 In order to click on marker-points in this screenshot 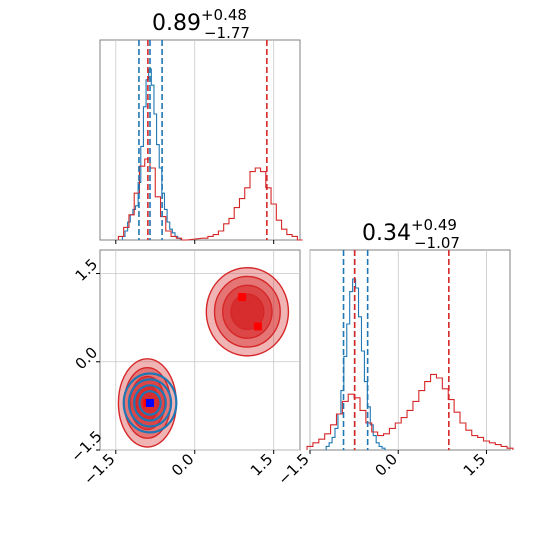, I will do `click(202, 350)`.